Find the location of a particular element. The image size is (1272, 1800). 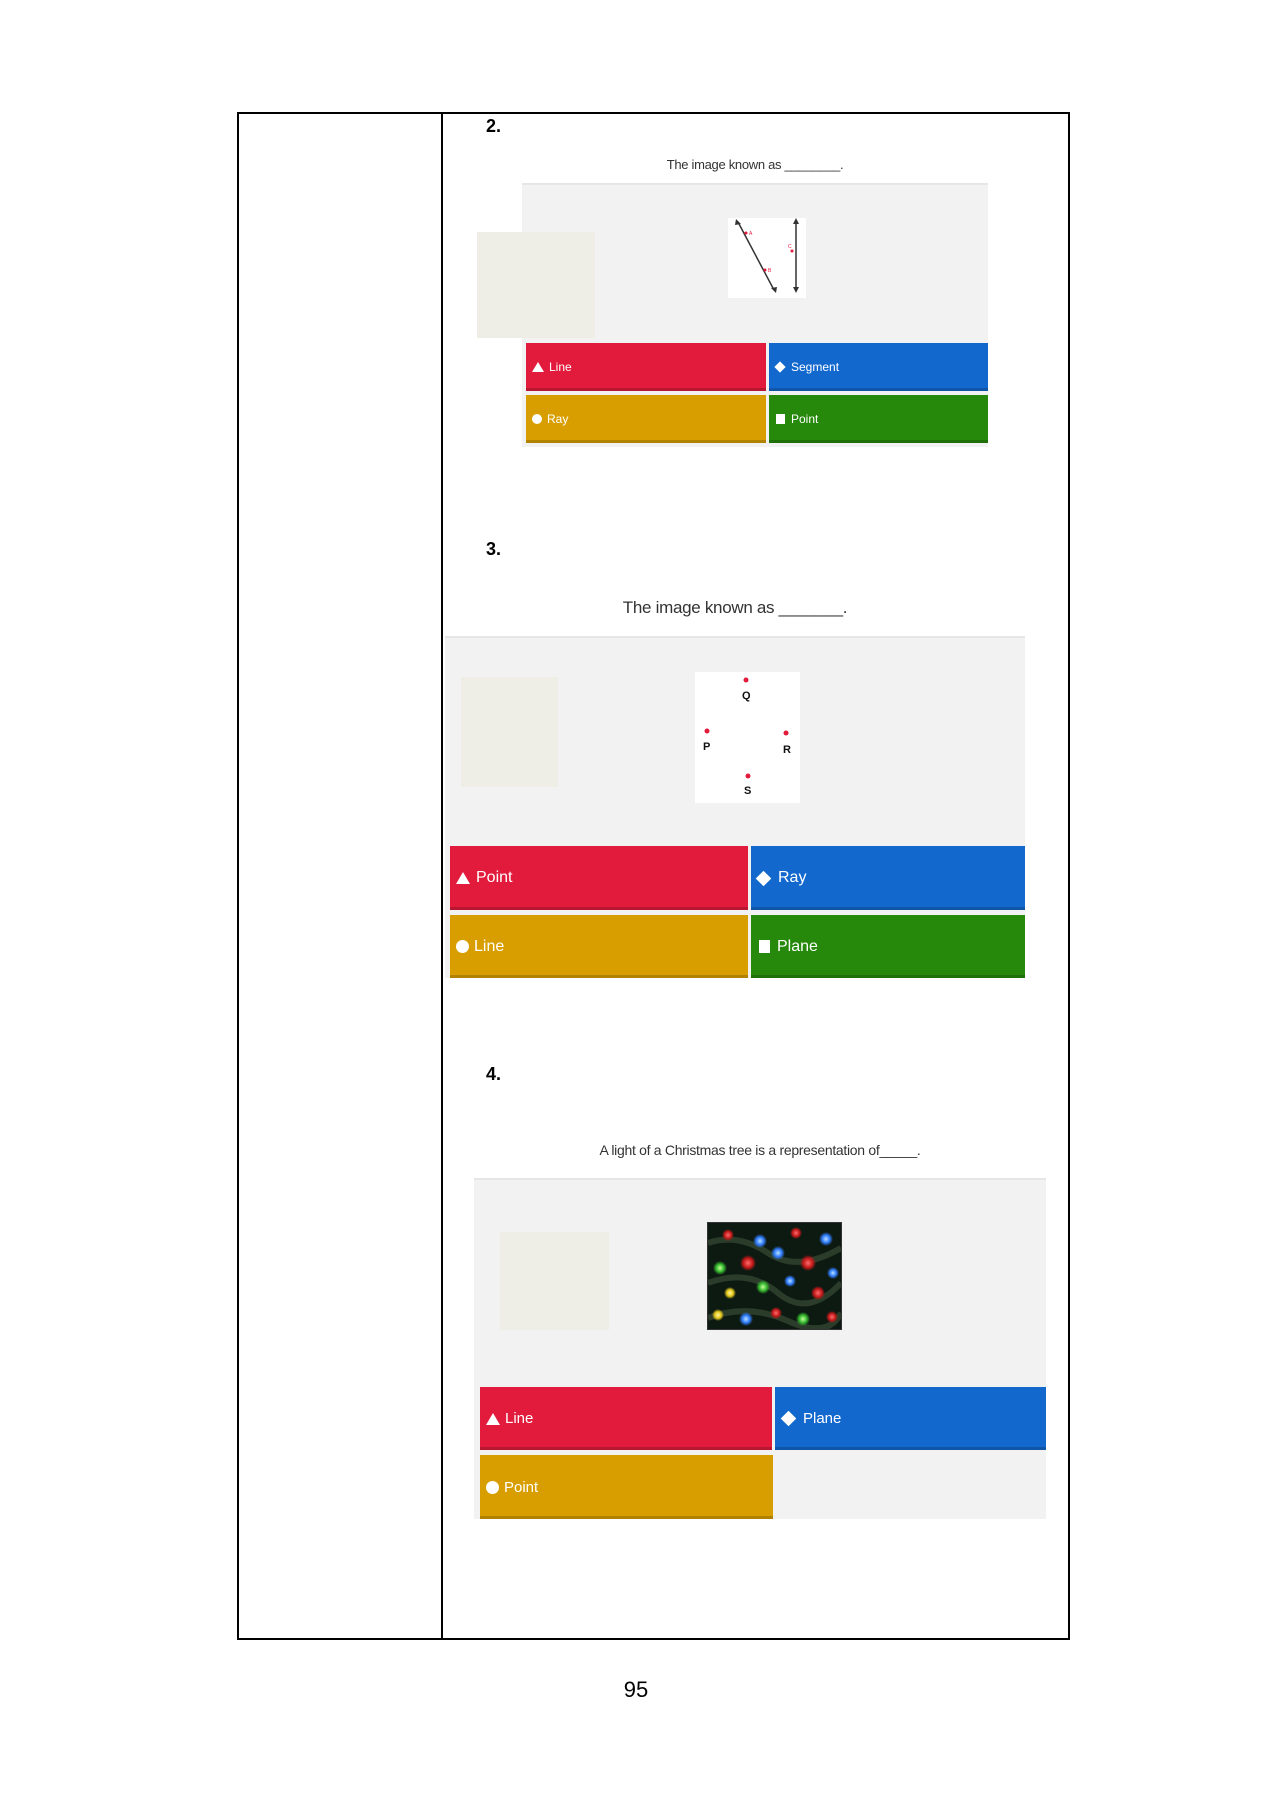

table-column-divider is located at coordinates (442, 876).